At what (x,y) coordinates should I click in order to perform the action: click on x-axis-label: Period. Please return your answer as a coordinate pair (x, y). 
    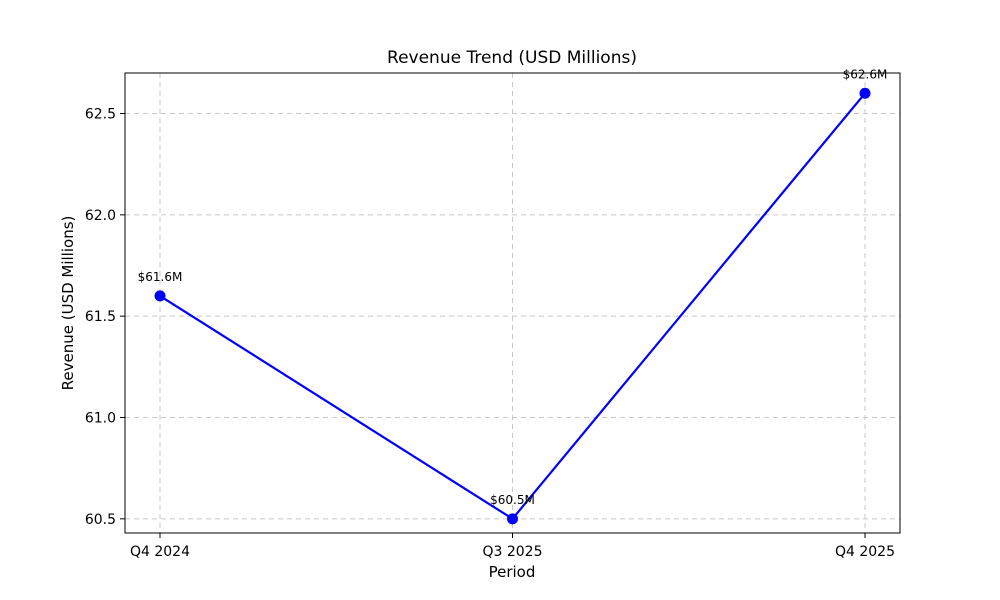
    Looking at the image, I should click on (512, 572).